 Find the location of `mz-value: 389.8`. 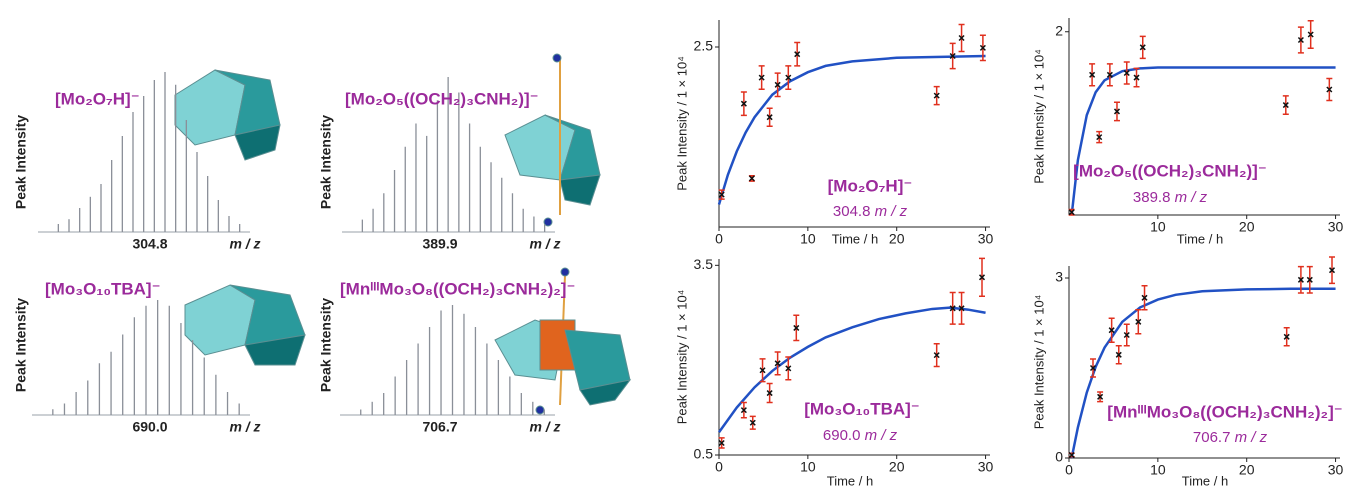

mz-value: 389.8 is located at coordinates (1152, 197).